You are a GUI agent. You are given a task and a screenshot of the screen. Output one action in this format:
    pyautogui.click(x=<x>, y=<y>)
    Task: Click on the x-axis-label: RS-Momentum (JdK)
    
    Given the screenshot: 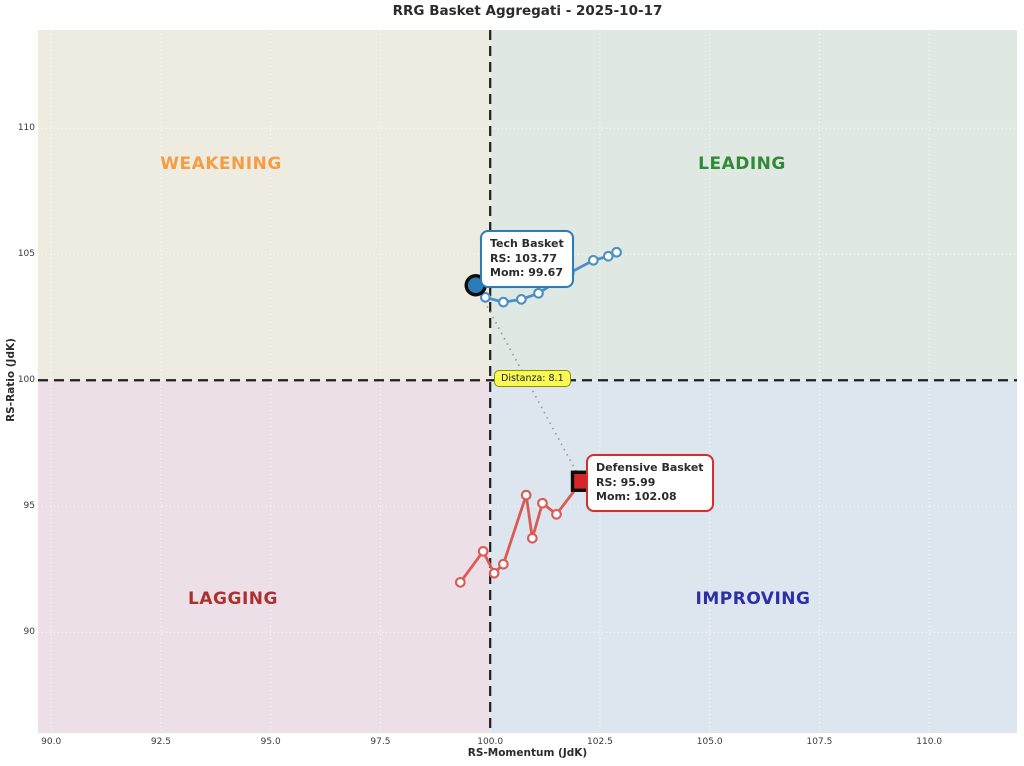 What is the action you would take?
    pyautogui.click(x=527, y=753)
    